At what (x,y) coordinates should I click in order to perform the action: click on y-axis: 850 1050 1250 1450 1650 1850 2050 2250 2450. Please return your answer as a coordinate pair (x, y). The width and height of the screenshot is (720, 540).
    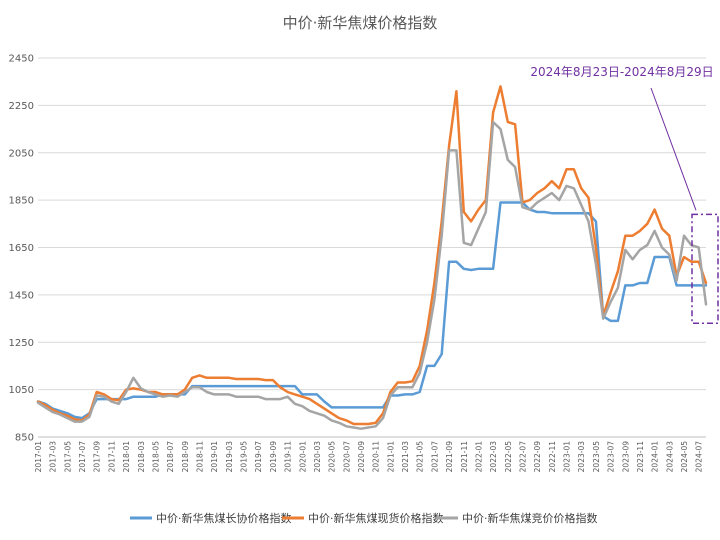
    Looking at the image, I should click on (21, 249).